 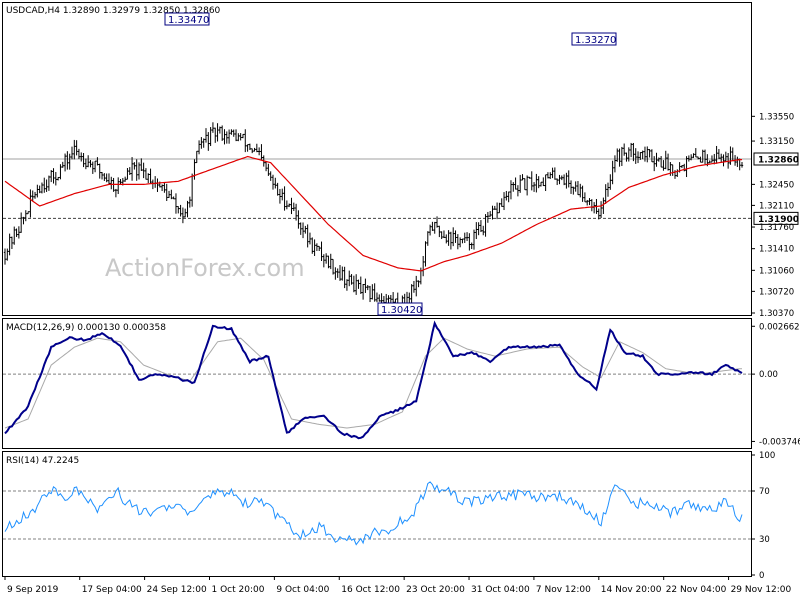 I want to click on svg-text: 1.31900, so click(x=778, y=220).